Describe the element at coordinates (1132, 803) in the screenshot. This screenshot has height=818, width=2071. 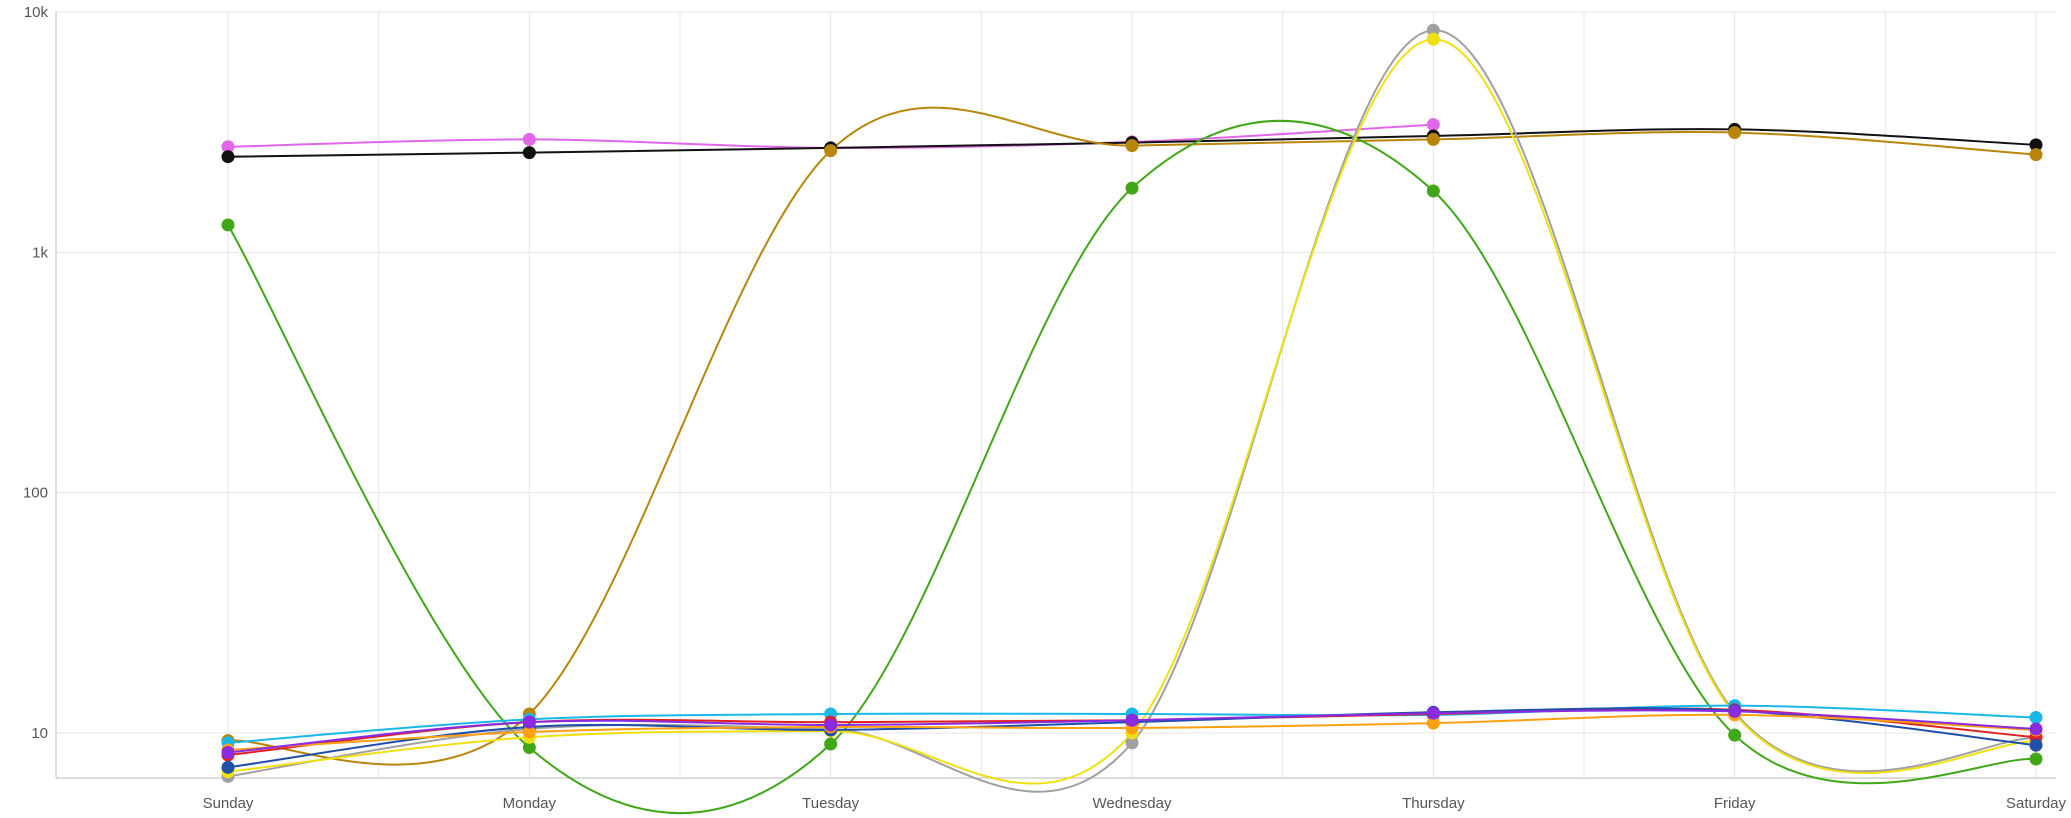
I see `x-tick-label: Wednesday` at that location.